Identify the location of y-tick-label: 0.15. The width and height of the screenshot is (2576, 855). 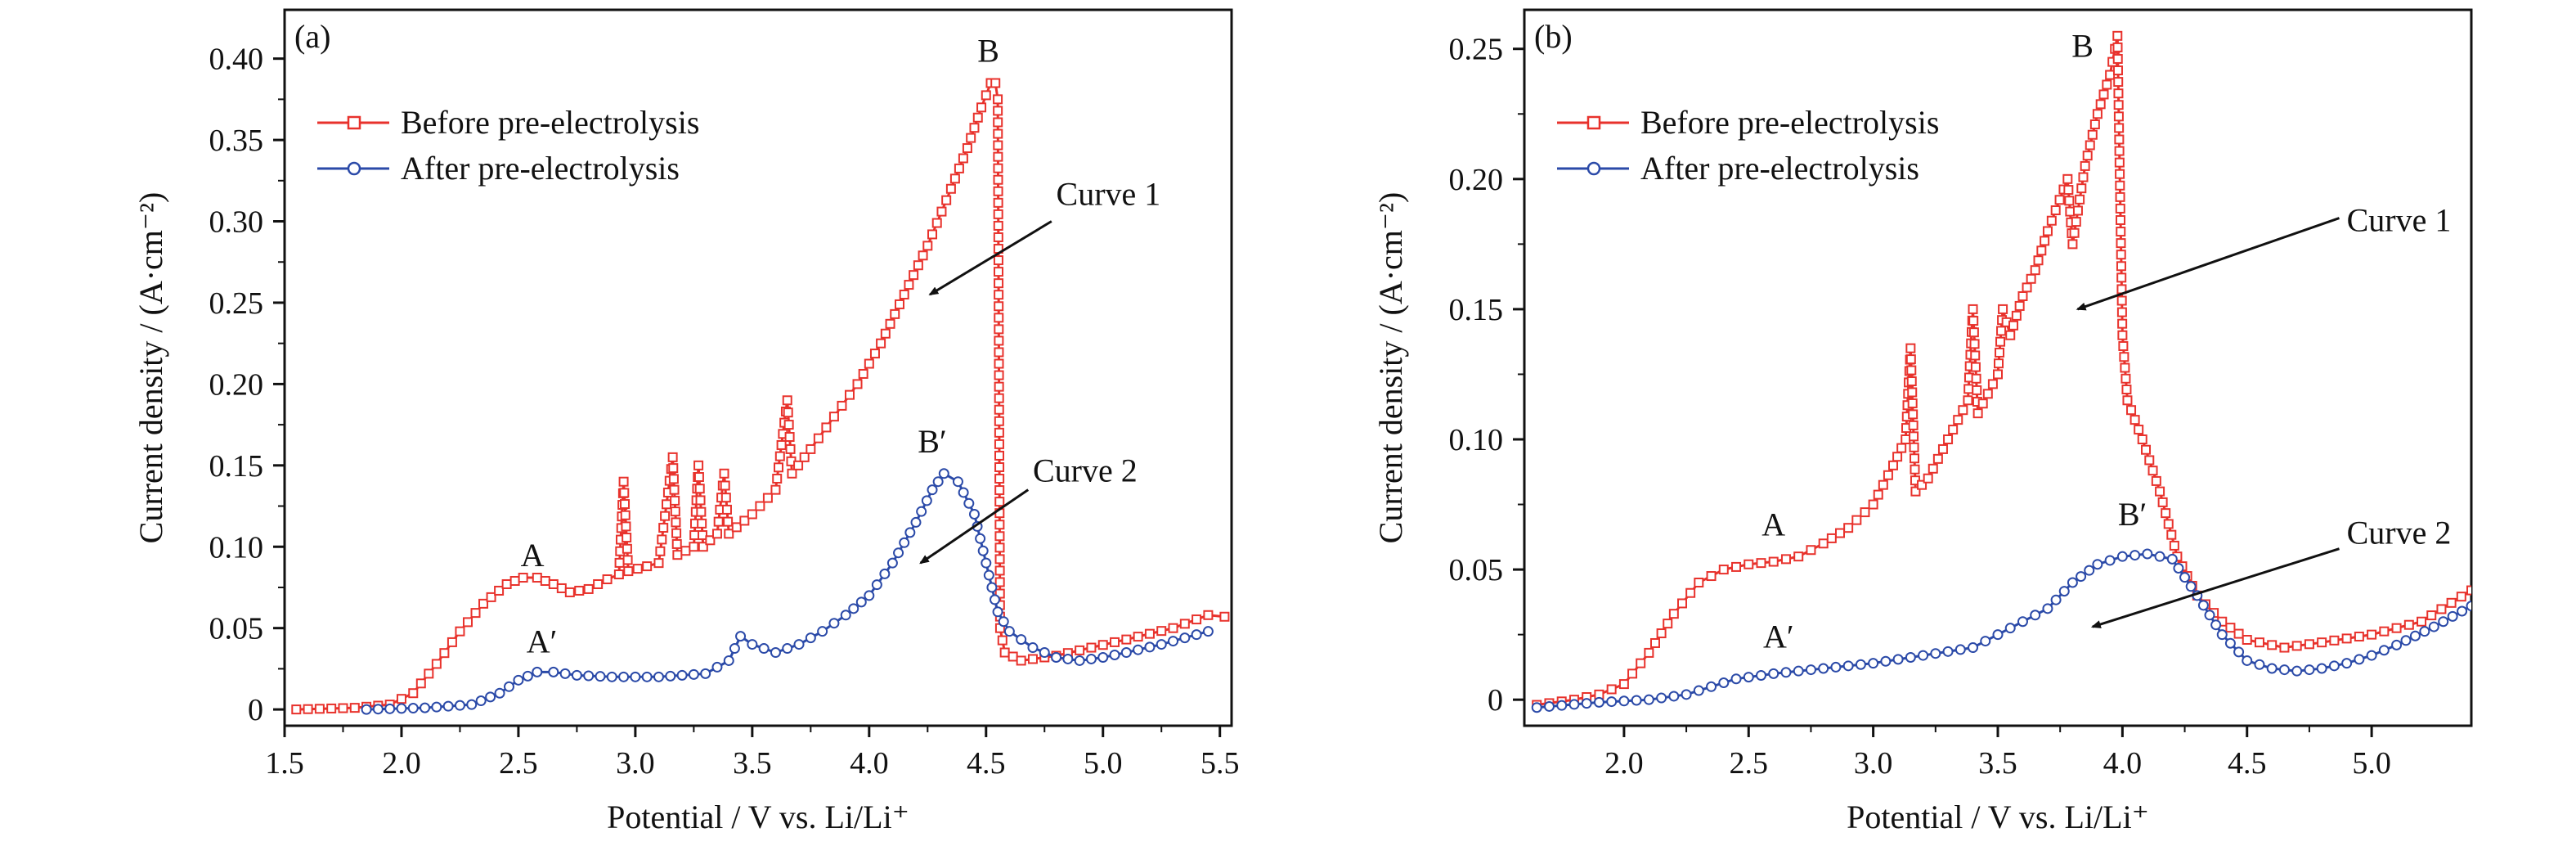
(1476, 310).